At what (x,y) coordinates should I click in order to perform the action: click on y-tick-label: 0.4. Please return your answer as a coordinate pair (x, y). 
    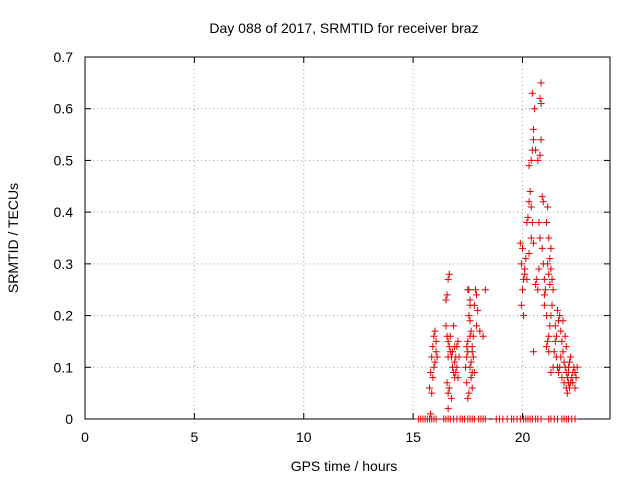
    Looking at the image, I should click on (64, 212).